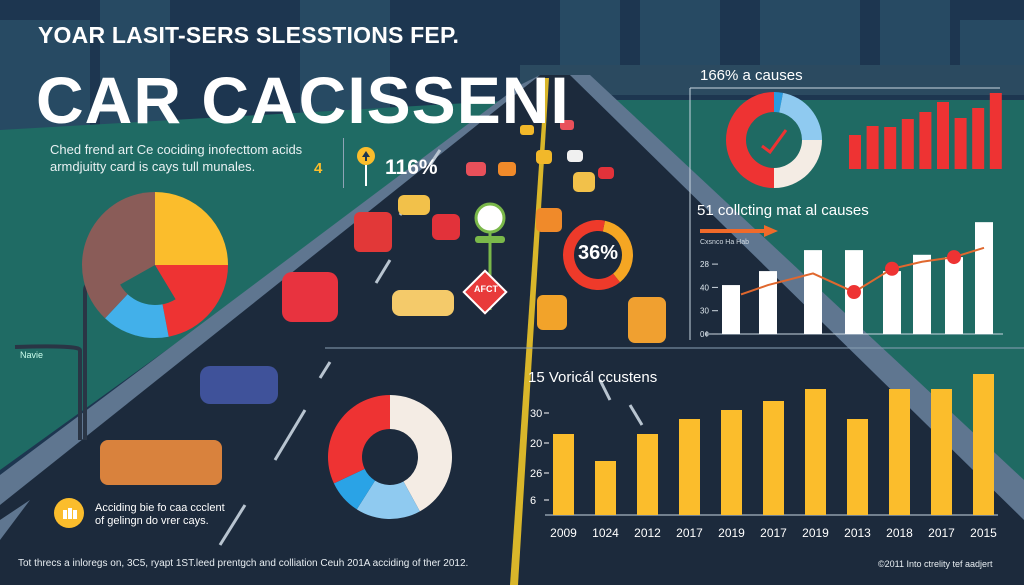 This screenshot has width=1024, height=585. I want to click on car-blue, so click(239, 385).